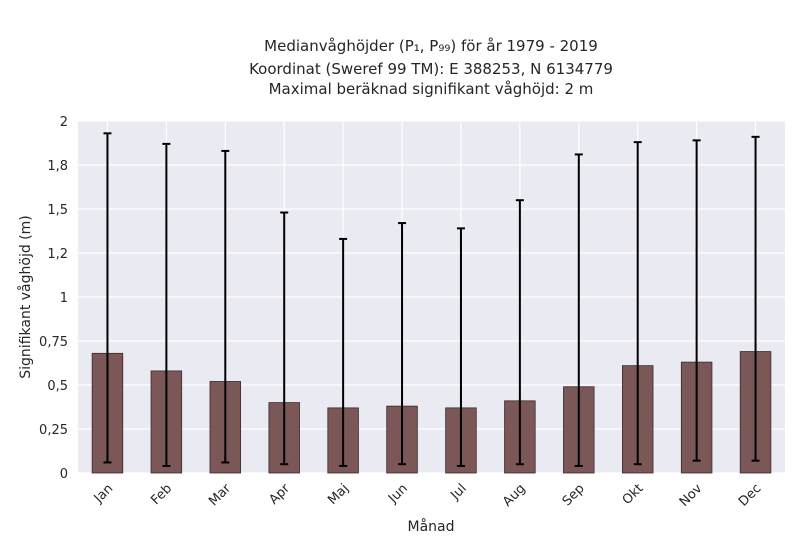 Image resolution: width=800 pixels, height=550 pixels. I want to click on error-bar-dec, so click(755, 298).